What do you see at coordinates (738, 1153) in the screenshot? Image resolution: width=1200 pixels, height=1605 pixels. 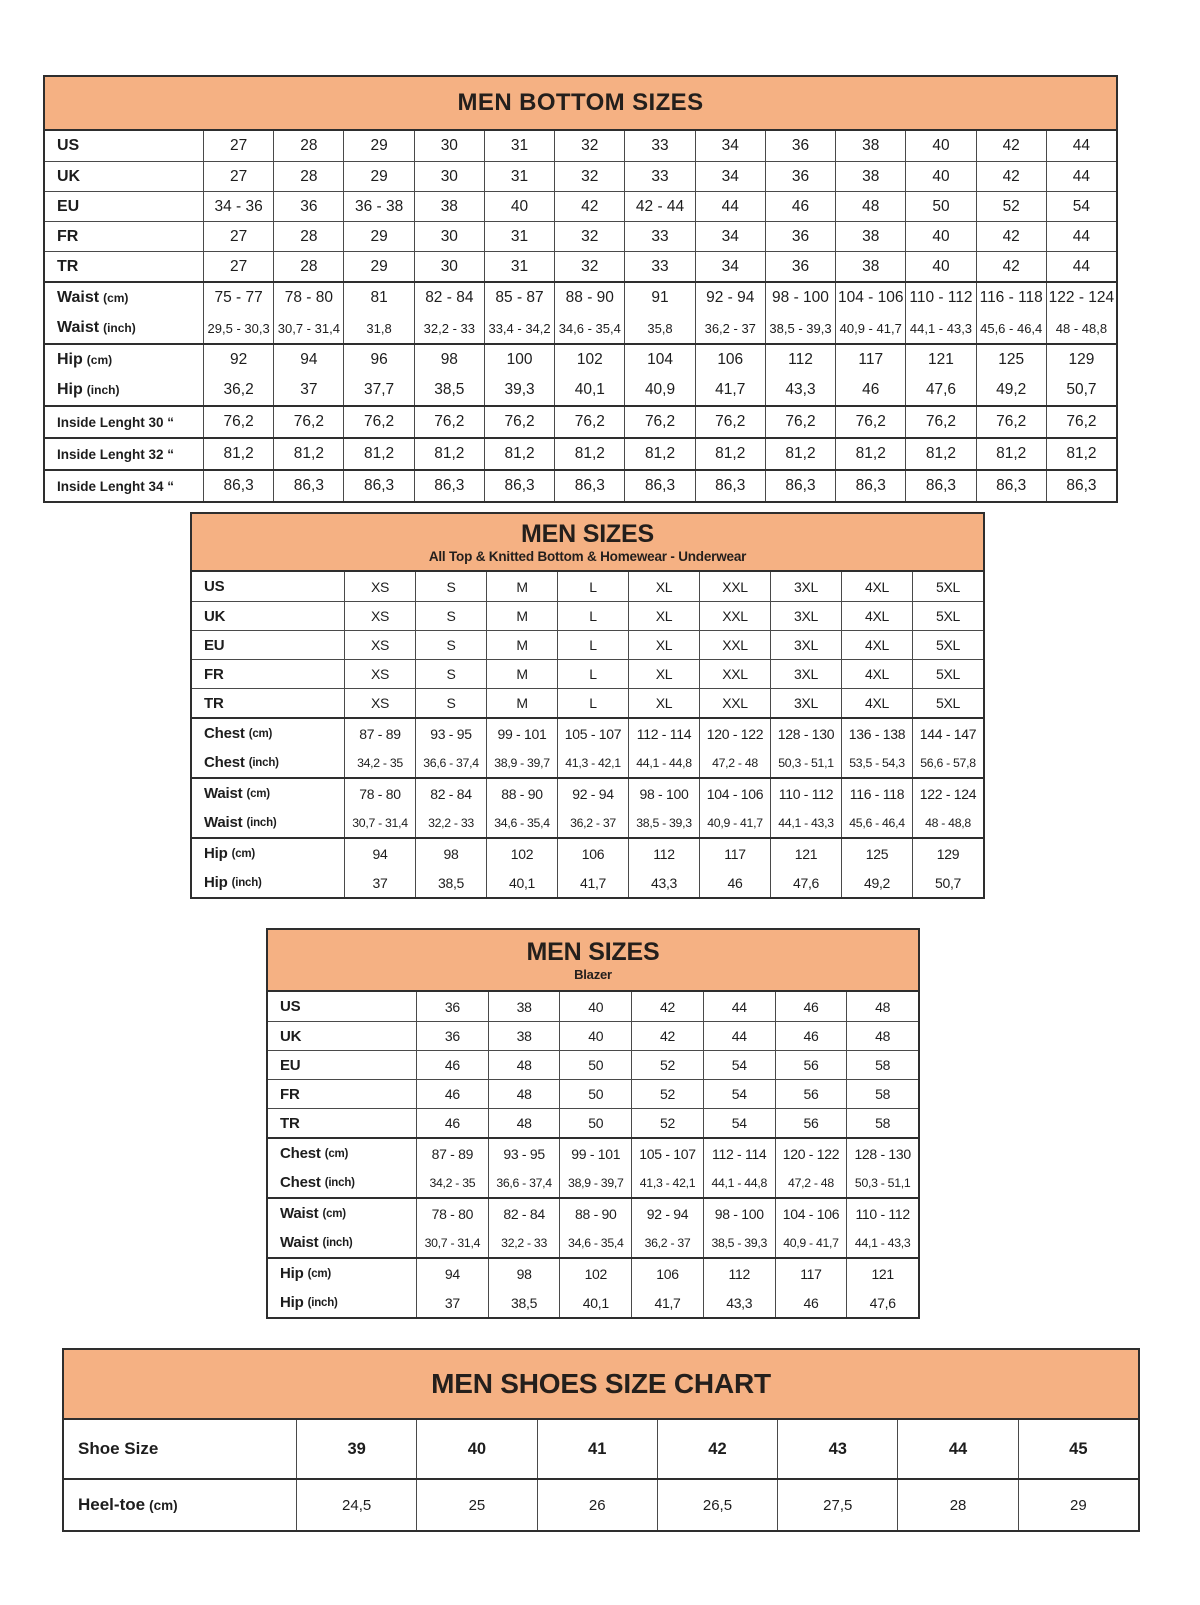 I see `table-cell: 112 - 114` at bounding box center [738, 1153].